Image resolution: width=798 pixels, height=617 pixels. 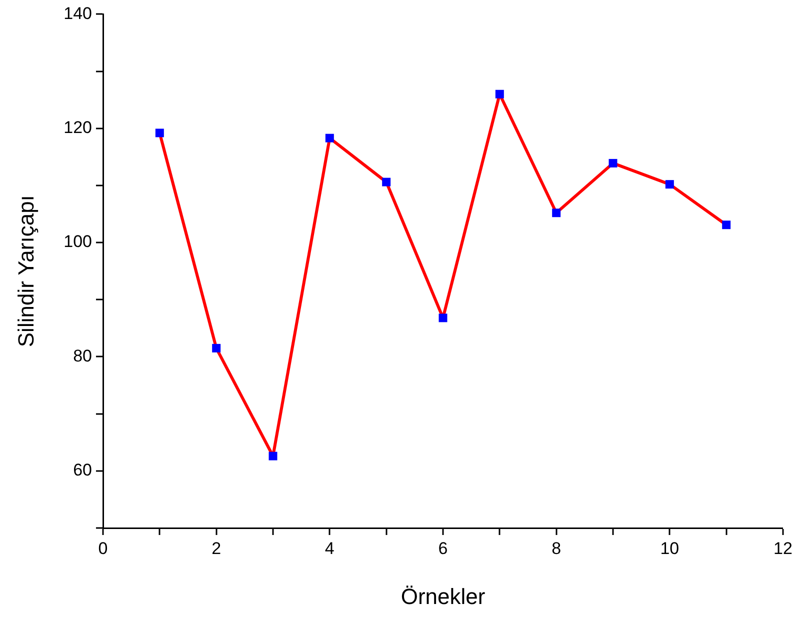 I want to click on y-axis-title: Silindir Yarıçapı, so click(x=25, y=271).